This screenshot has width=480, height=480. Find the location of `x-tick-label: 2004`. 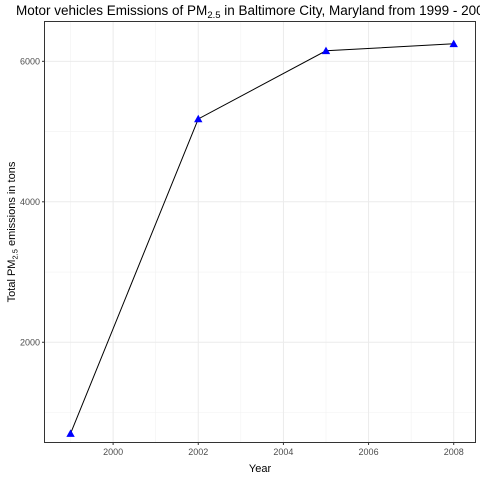

x-tick-label: 2004 is located at coordinates (283, 452).